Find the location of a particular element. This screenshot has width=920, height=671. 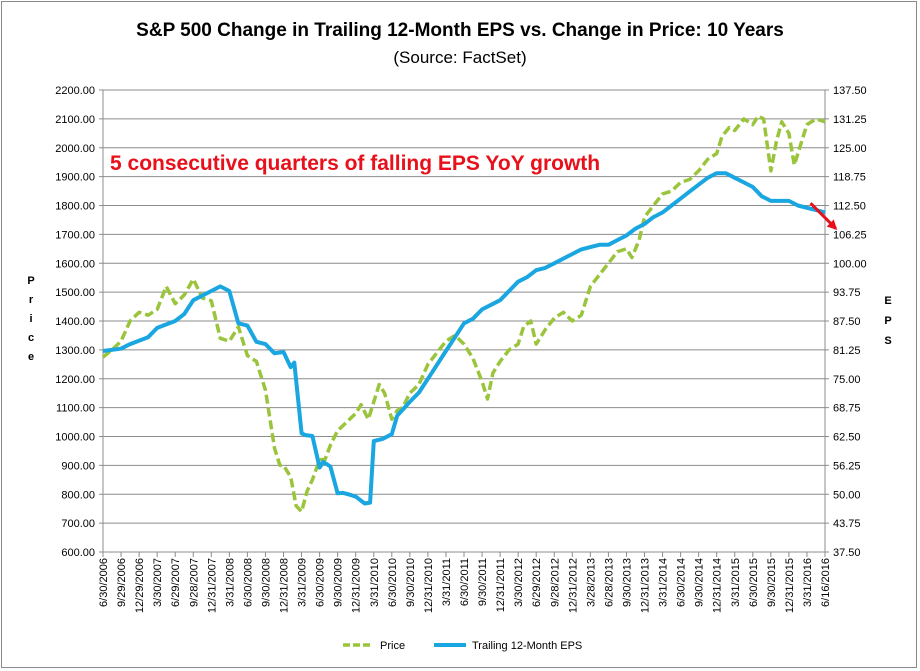

y-left-tick-label: 1500.00 is located at coordinates (75, 293).